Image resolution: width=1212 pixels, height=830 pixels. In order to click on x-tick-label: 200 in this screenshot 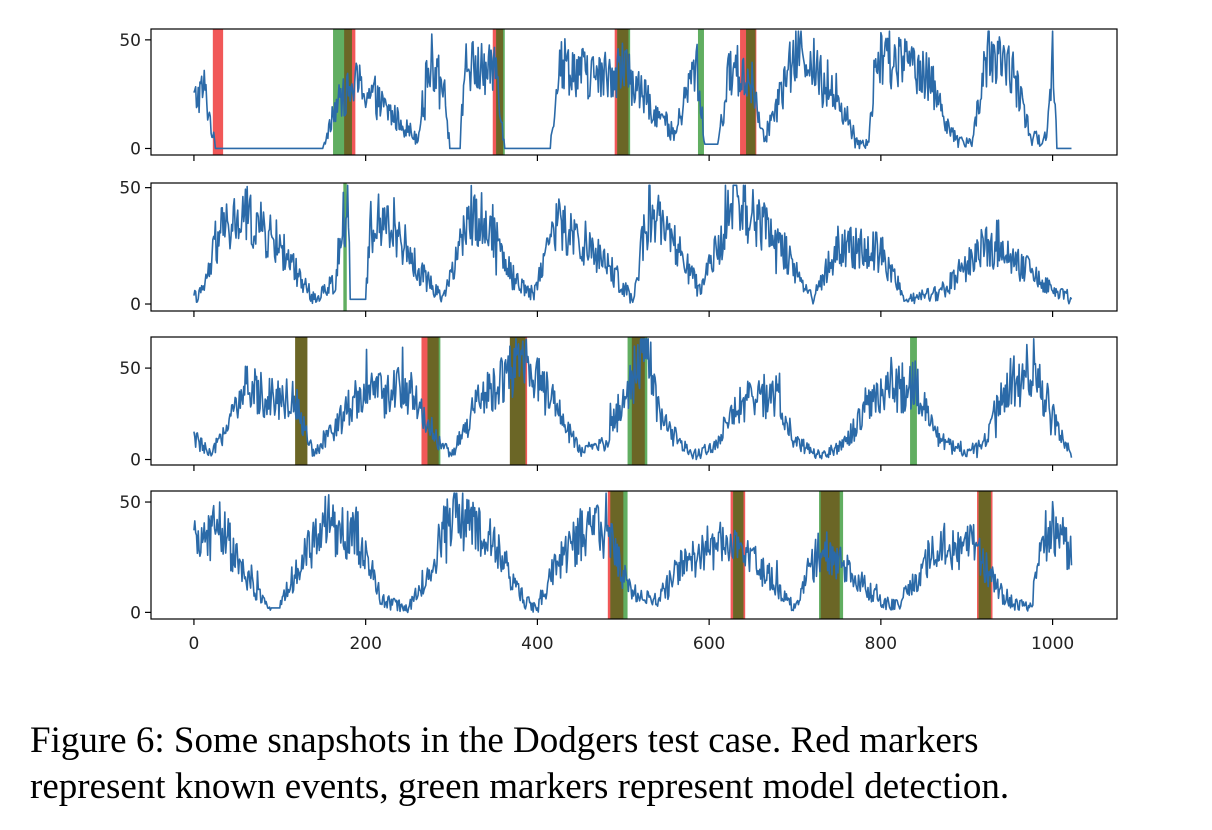, I will do `click(365, 644)`.